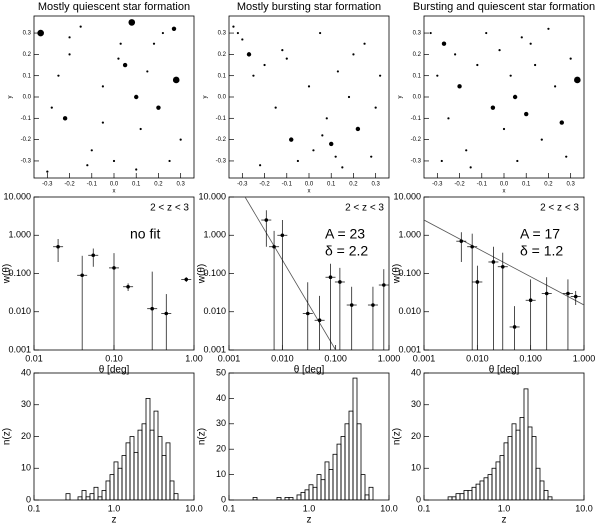 Image resolution: width=598 pixels, height=527 pixels. I want to click on x-tick-label: -0.2, so click(69, 185).